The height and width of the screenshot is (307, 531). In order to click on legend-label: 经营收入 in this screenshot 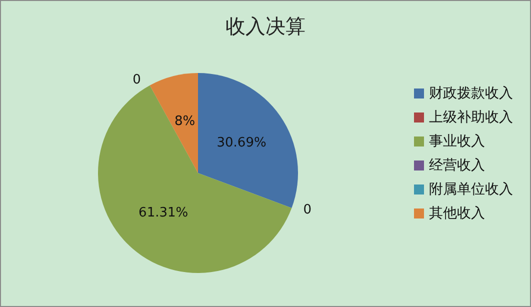, I will do `click(457, 166)`.